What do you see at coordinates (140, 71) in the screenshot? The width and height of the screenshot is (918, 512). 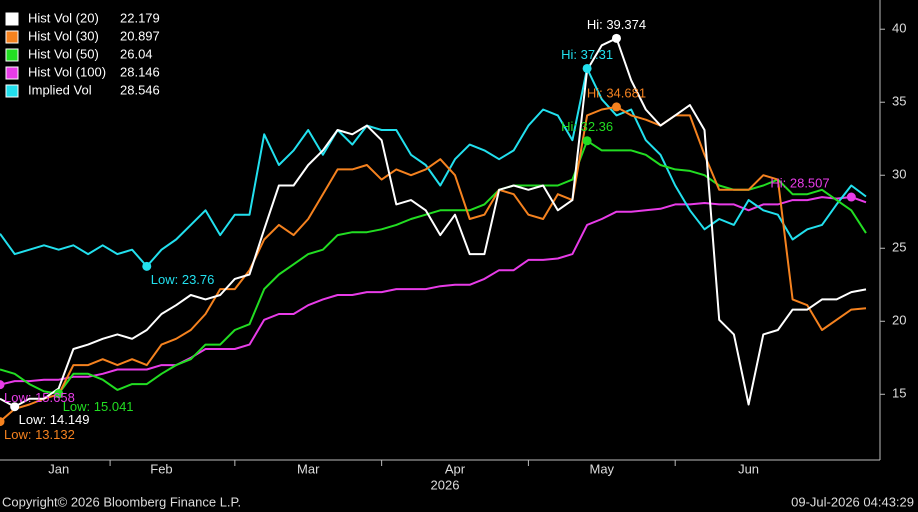 I see `legend-value: 28.146` at bounding box center [140, 71].